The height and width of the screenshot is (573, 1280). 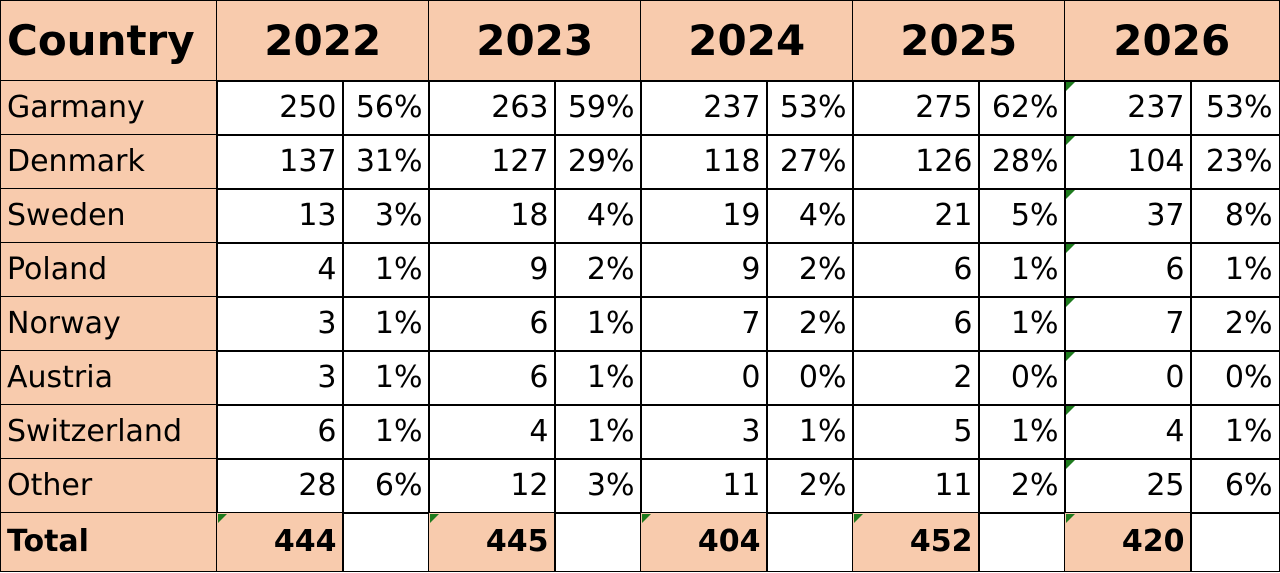 I want to click on value-cell: 137, so click(x=280, y=162).